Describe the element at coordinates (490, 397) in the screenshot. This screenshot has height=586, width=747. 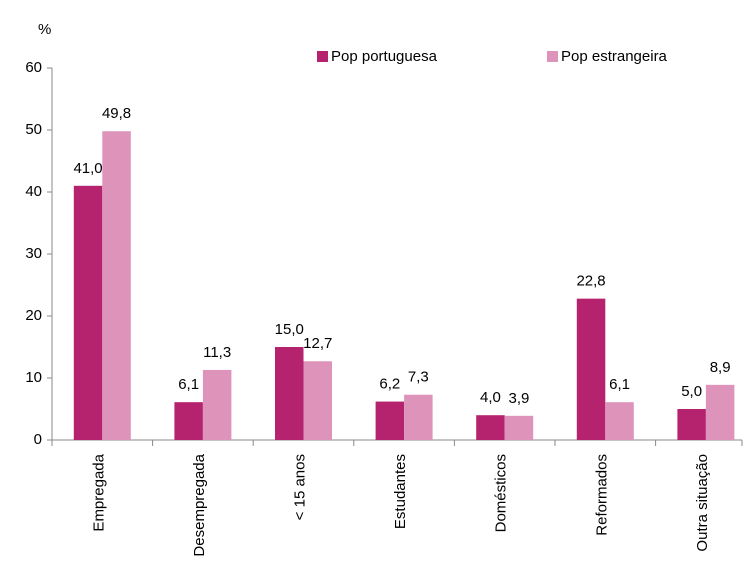
I see `value-label: 4,0` at that location.